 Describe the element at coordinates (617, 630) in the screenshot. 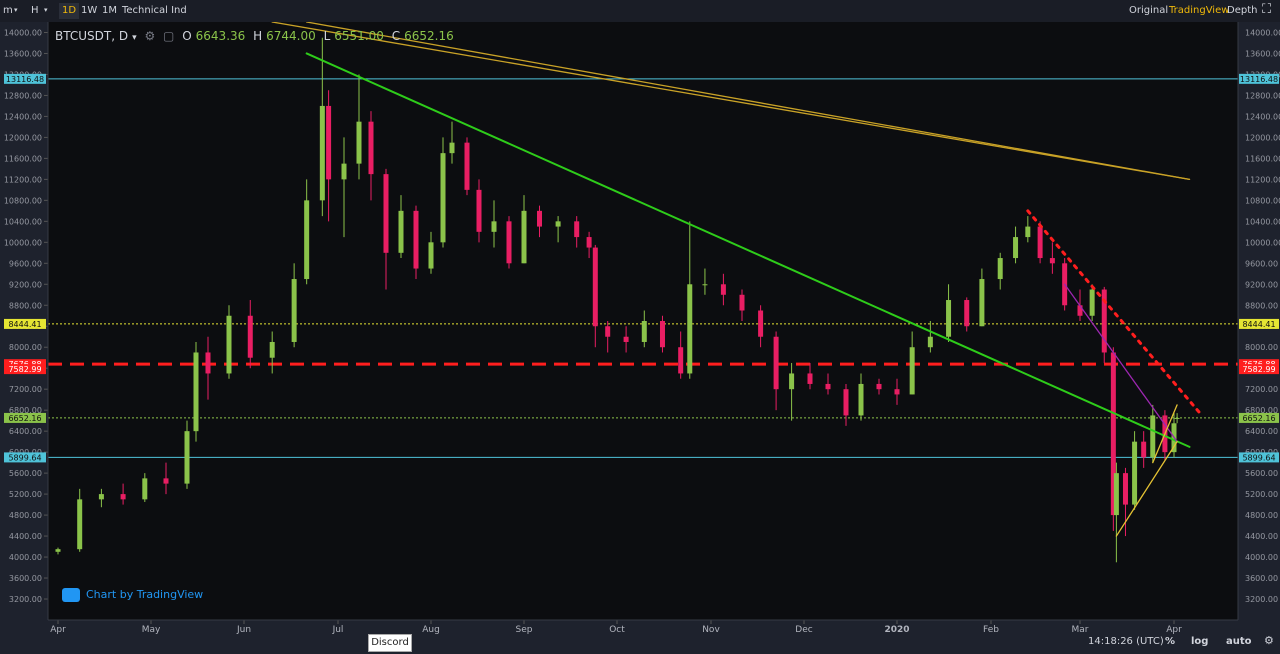

I see `x-tick-label: Oct` at that location.